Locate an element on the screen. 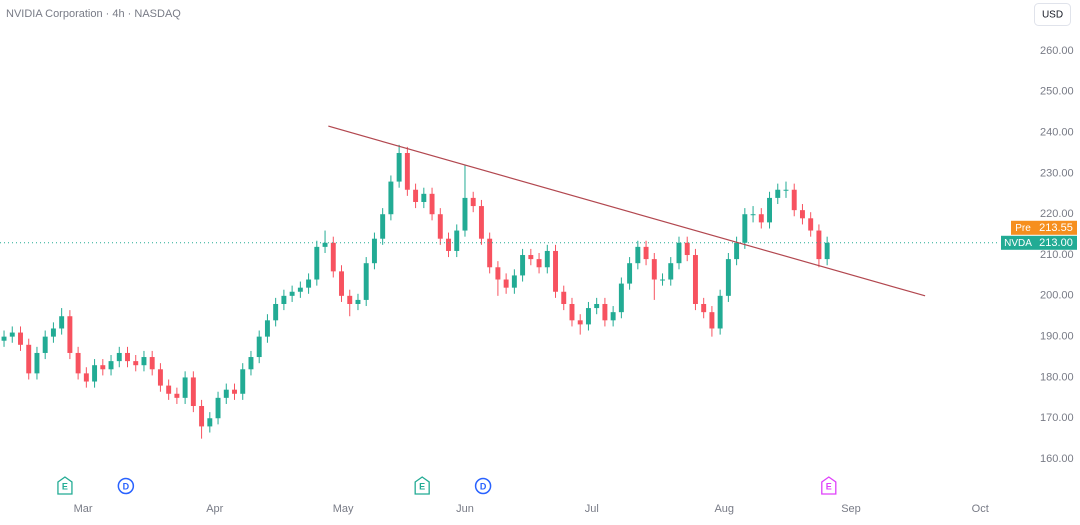 The height and width of the screenshot is (525, 1080). currency-button is located at coordinates (1052, 14).